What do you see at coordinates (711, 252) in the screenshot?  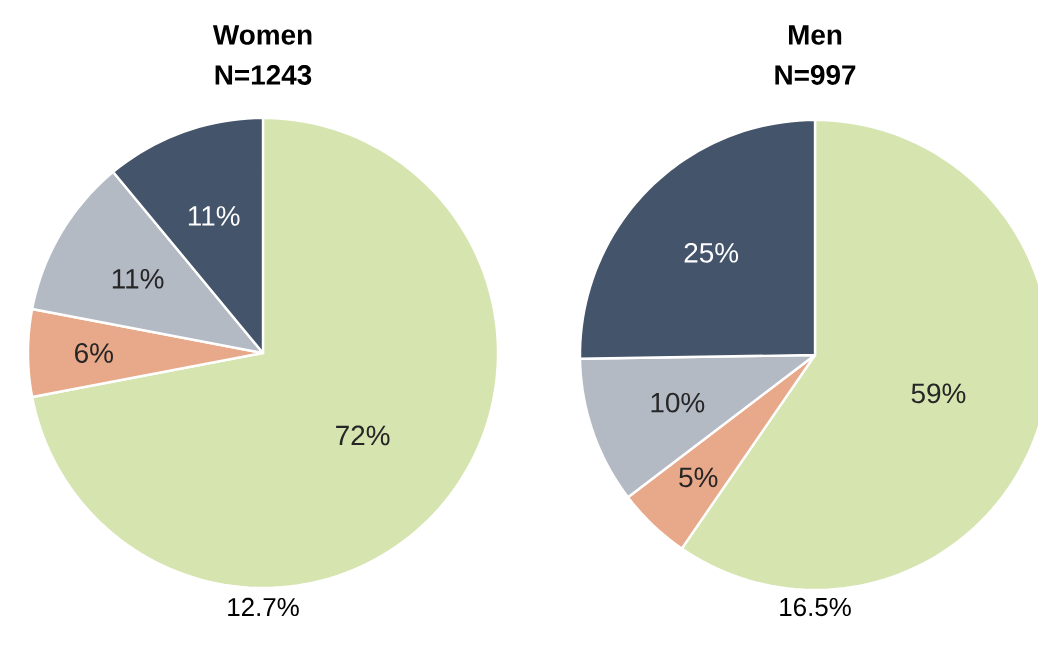 I see `data-label: 25%` at bounding box center [711, 252].